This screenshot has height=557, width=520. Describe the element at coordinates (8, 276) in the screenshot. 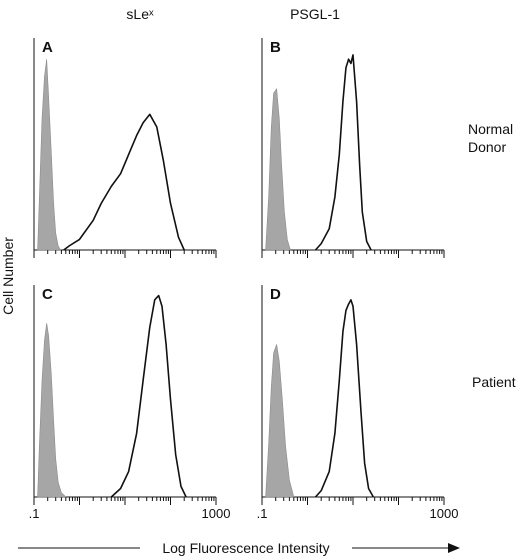

I see `y-axis-title: Cell Number` at that location.